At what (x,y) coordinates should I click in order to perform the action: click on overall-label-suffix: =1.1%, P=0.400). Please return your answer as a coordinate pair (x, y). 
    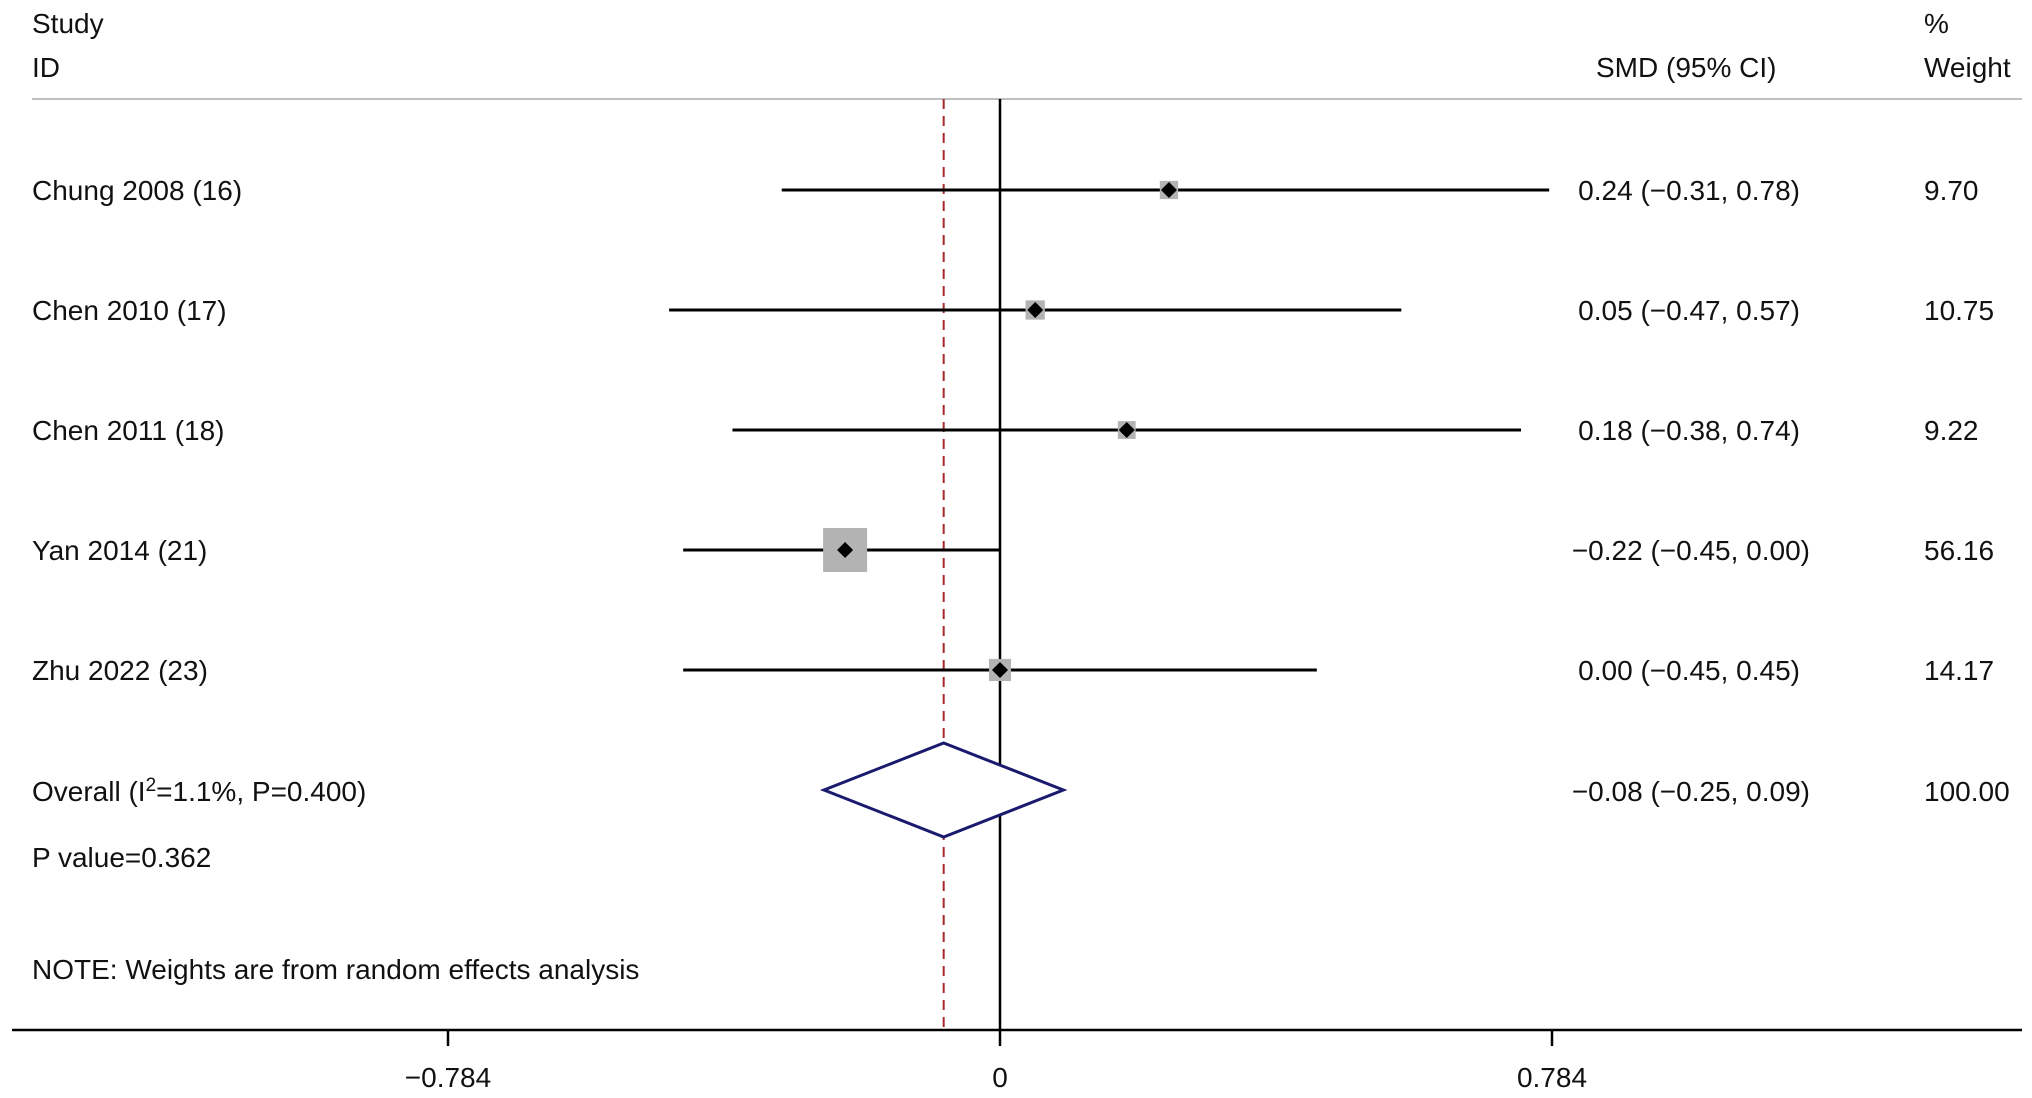
    Looking at the image, I should click on (261, 791).